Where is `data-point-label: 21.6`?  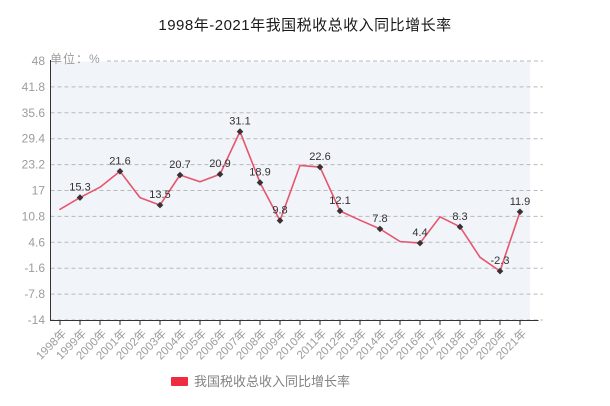 data-point-label: 21.6 is located at coordinates (119, 161).